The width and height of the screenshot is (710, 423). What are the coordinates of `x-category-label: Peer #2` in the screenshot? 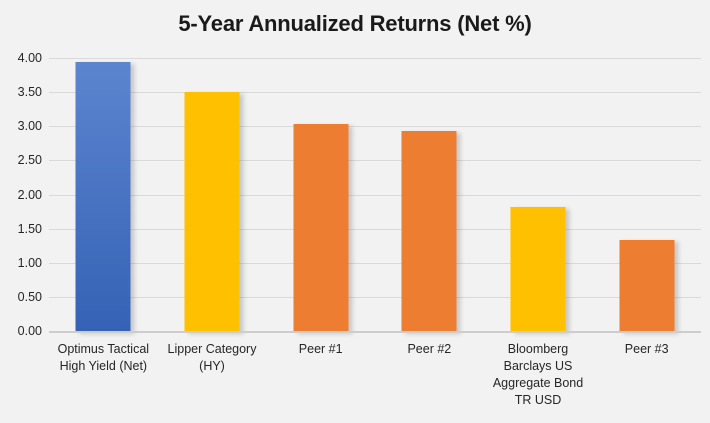 It's located at (429, 349).